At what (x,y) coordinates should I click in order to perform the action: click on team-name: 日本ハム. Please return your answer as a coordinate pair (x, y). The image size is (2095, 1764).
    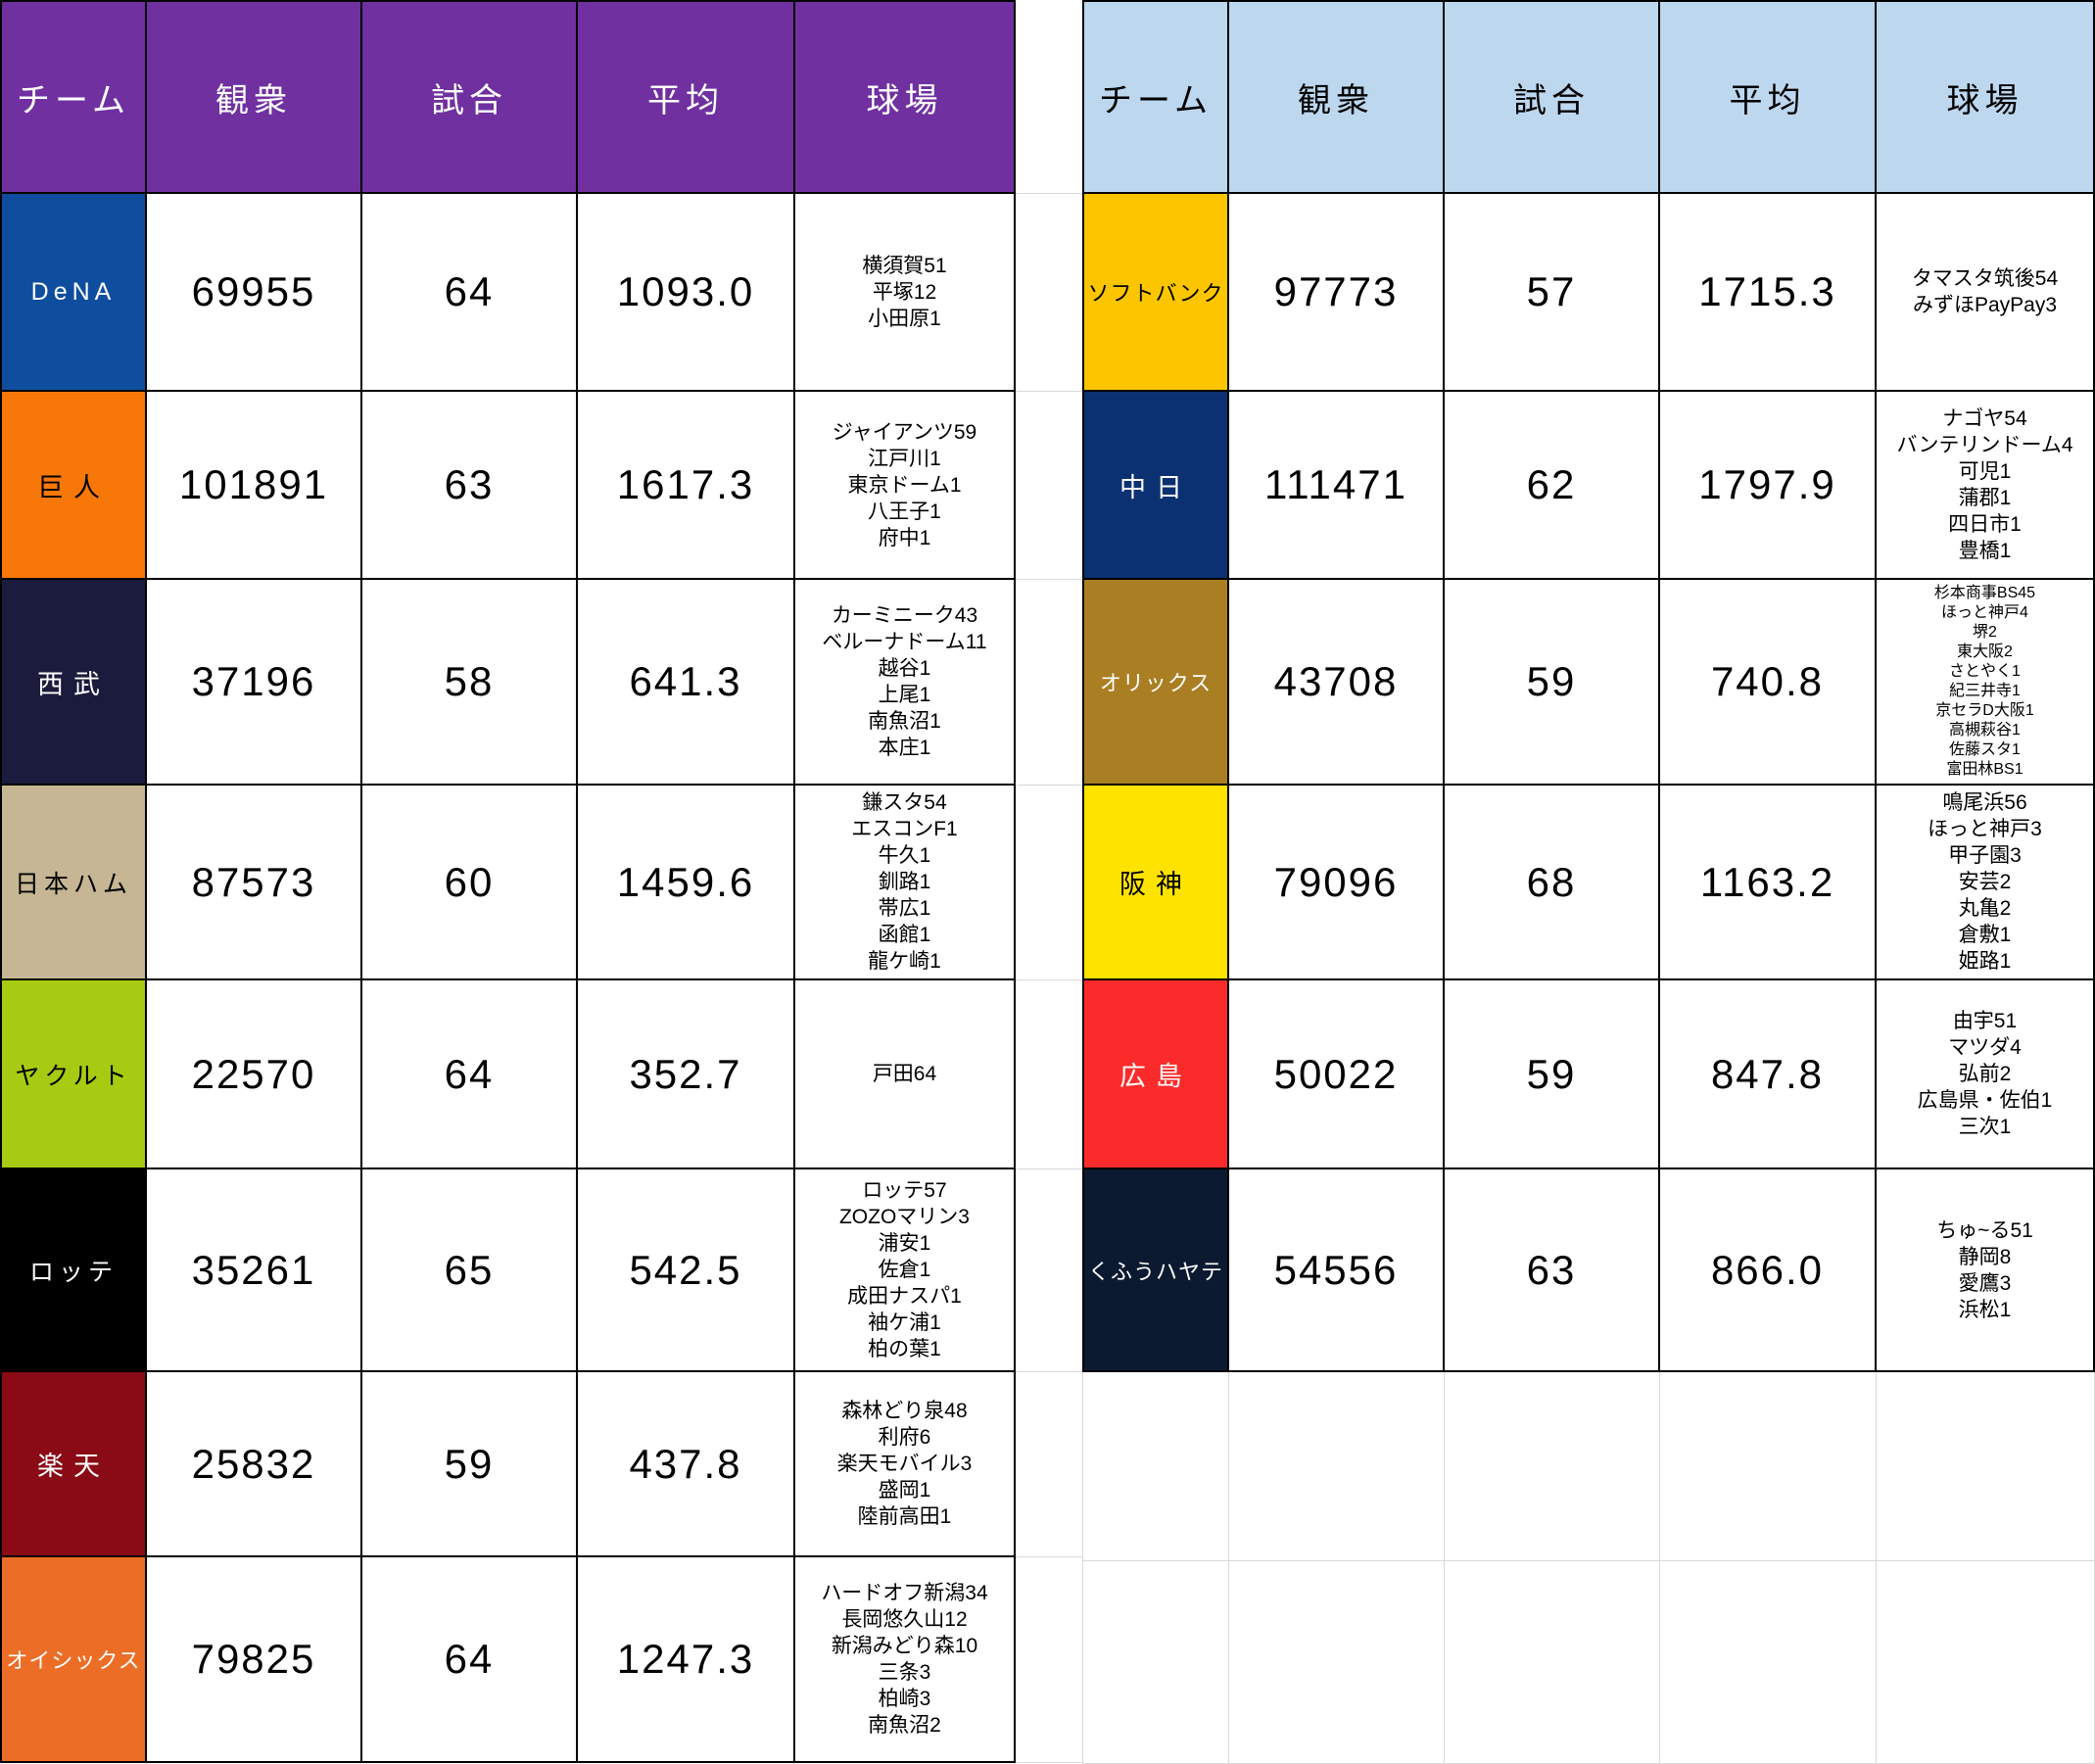
    Looking at the image, I should click on (73, 884).